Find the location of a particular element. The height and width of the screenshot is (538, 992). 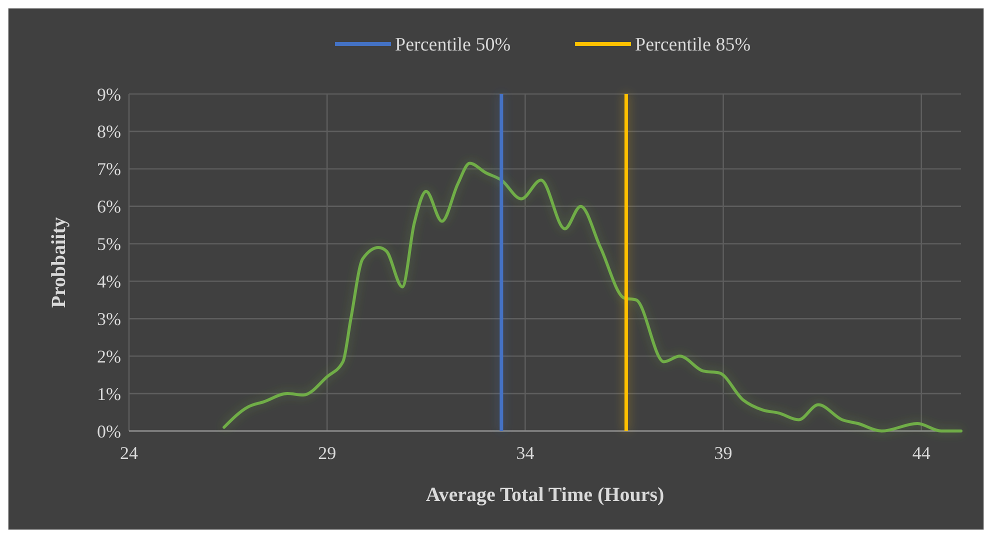

x-tick-label: 39 is located at coordinates (723, 453).